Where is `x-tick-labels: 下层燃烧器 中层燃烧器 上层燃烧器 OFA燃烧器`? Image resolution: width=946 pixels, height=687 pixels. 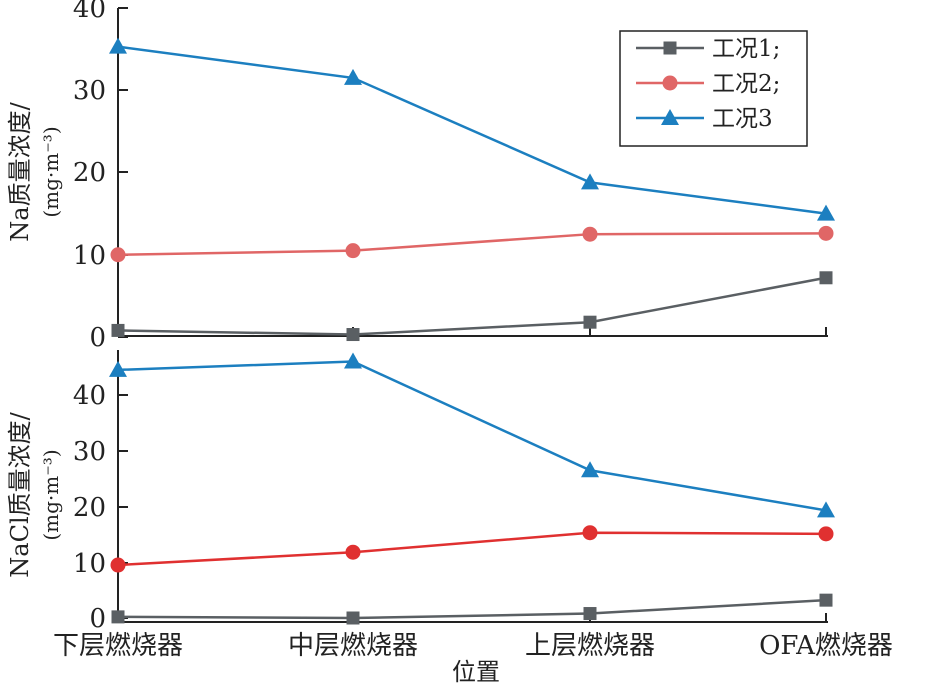 x-tick-labels: 下层燃烧器 中层燃烧器 上层燃烧器 OFA燃烧器 is located at coordinates (473, 646).